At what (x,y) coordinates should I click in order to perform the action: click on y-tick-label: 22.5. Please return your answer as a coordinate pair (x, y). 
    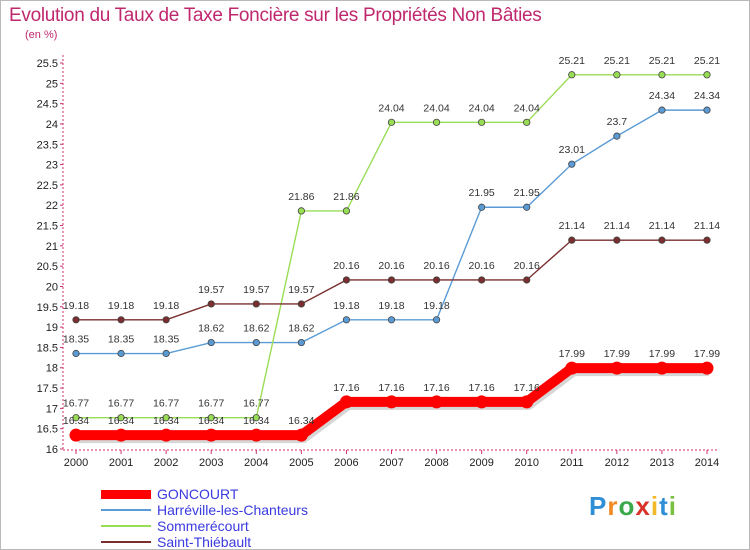
    Looking at the image, I should click on (47, 186).